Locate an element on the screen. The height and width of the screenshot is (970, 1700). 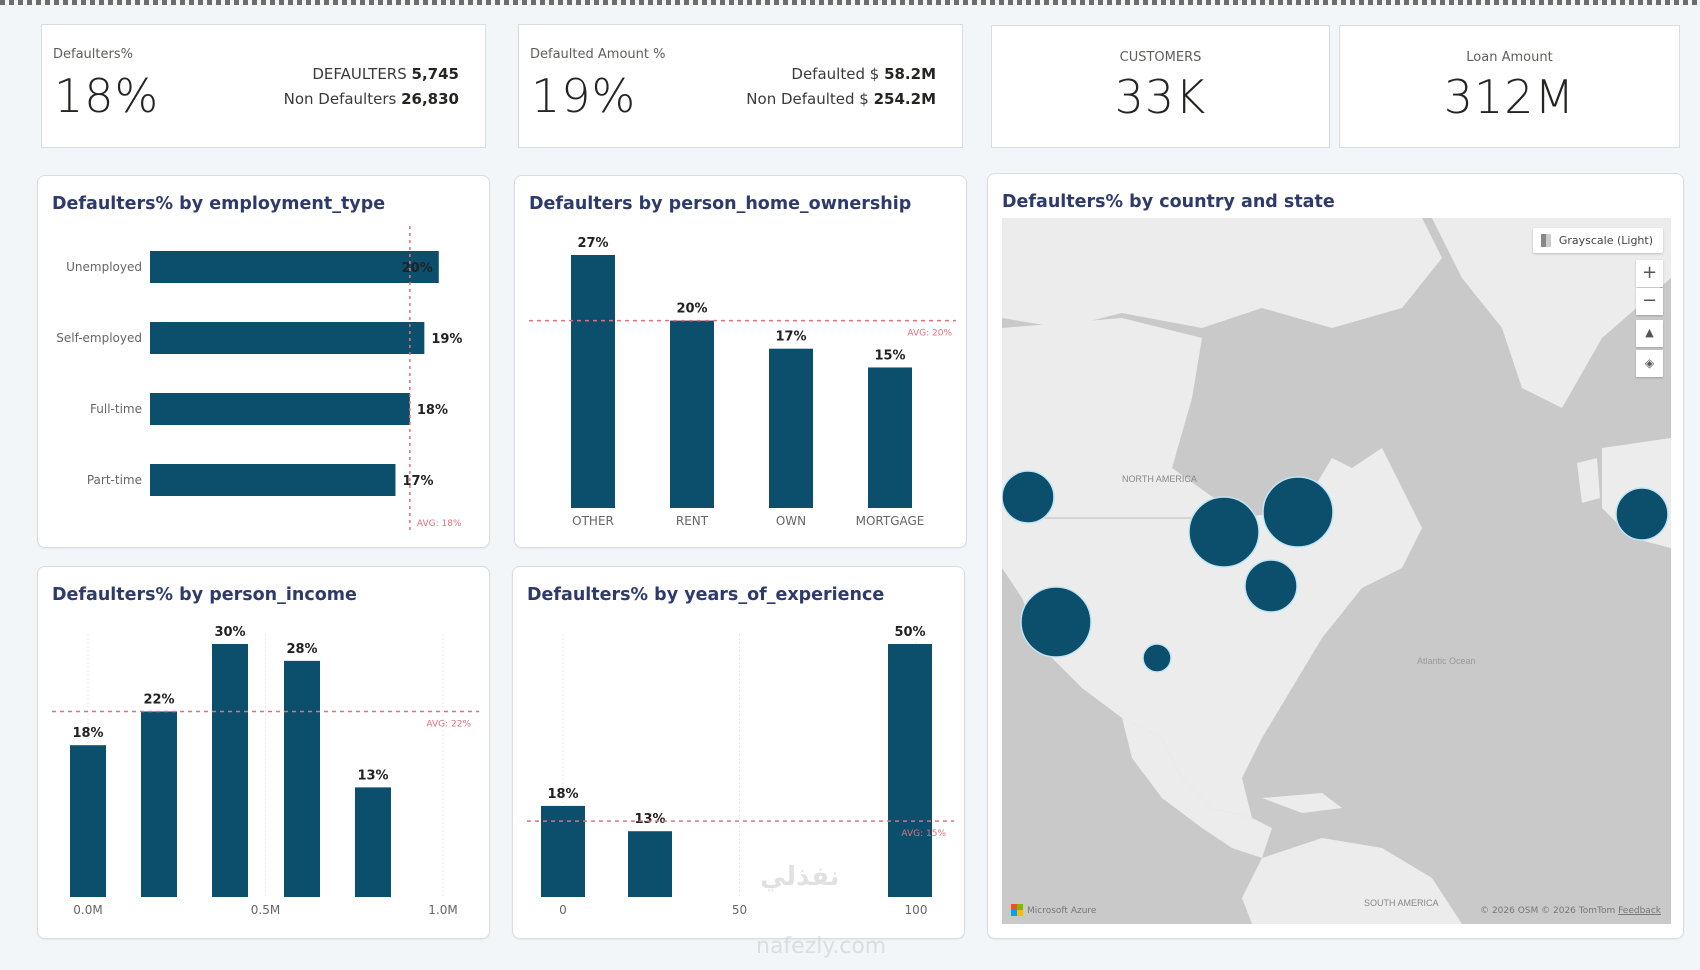
x-tick-label: 0 is located at coordinates (563, 910).